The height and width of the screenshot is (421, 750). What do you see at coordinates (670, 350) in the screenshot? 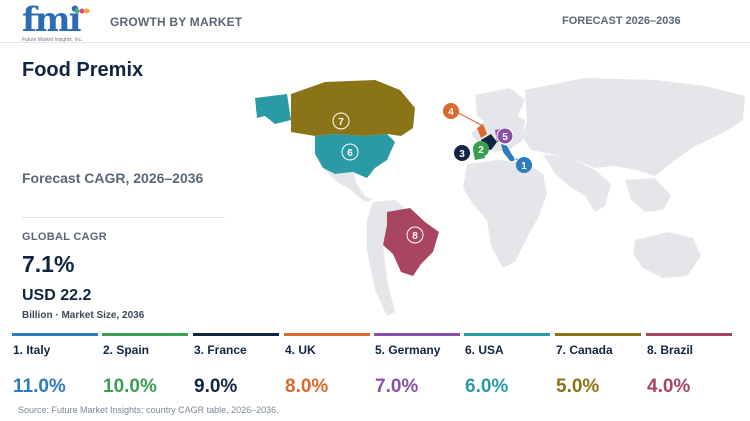
I see `country-name: 8. Brazil` at bounding box center [670, 350].